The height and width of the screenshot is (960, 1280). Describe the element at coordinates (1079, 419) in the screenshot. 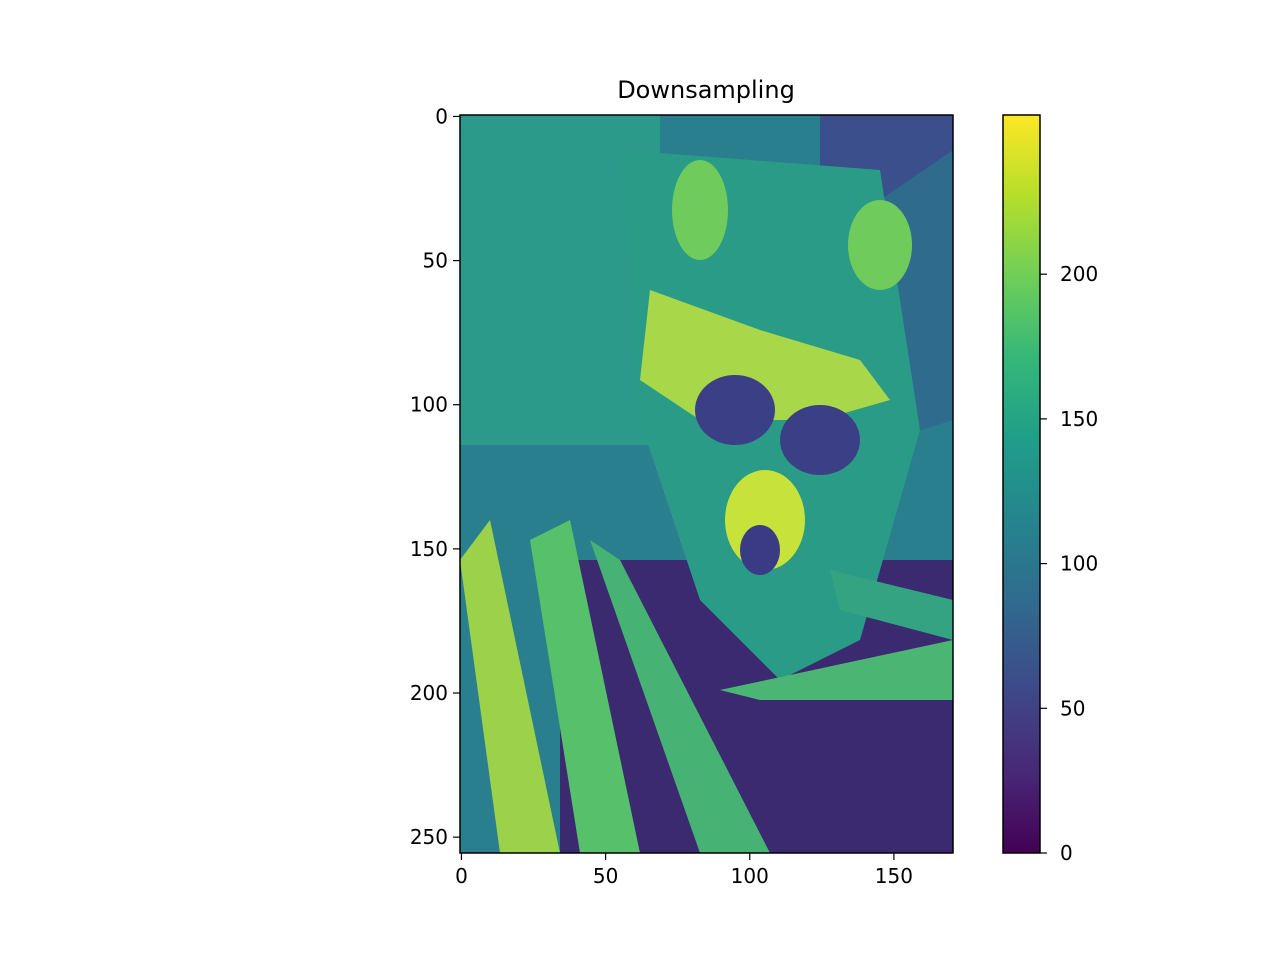

I see `colorbar-tick-label: 150` at that location.